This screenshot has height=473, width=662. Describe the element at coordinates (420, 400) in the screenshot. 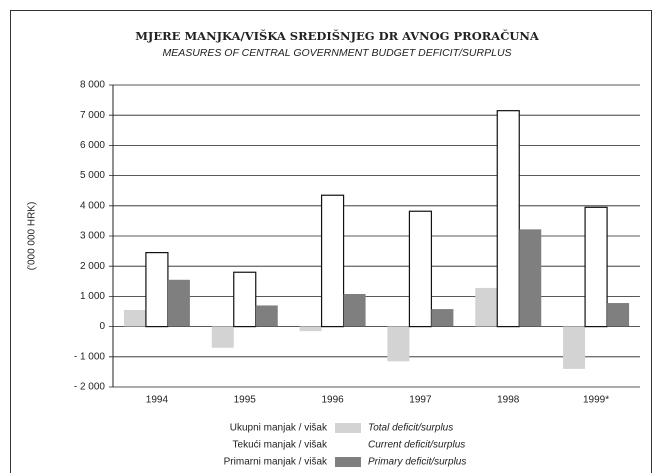

I see `x-tick-label: 1997` at that location.